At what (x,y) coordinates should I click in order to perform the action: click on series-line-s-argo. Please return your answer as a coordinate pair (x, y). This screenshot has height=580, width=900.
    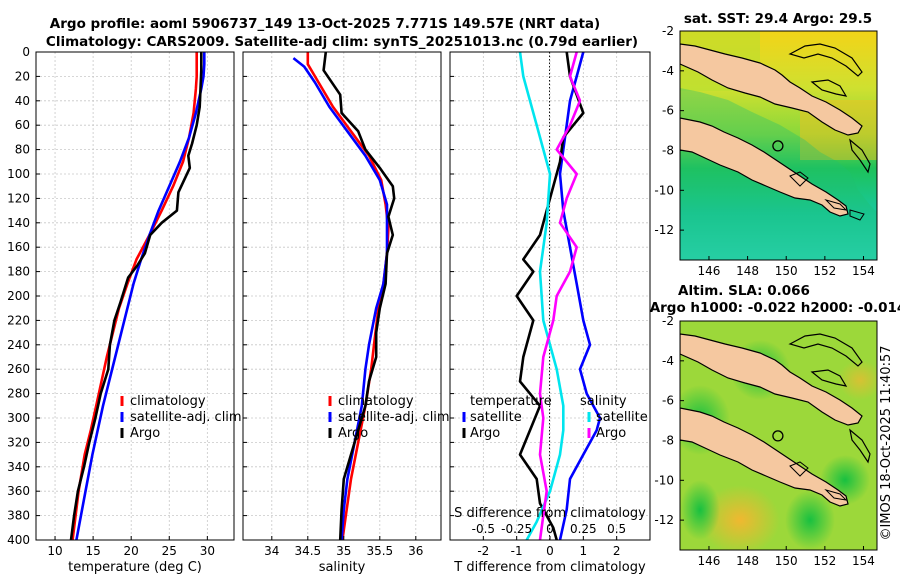
    Looking at the image, I should click on (560, 296).